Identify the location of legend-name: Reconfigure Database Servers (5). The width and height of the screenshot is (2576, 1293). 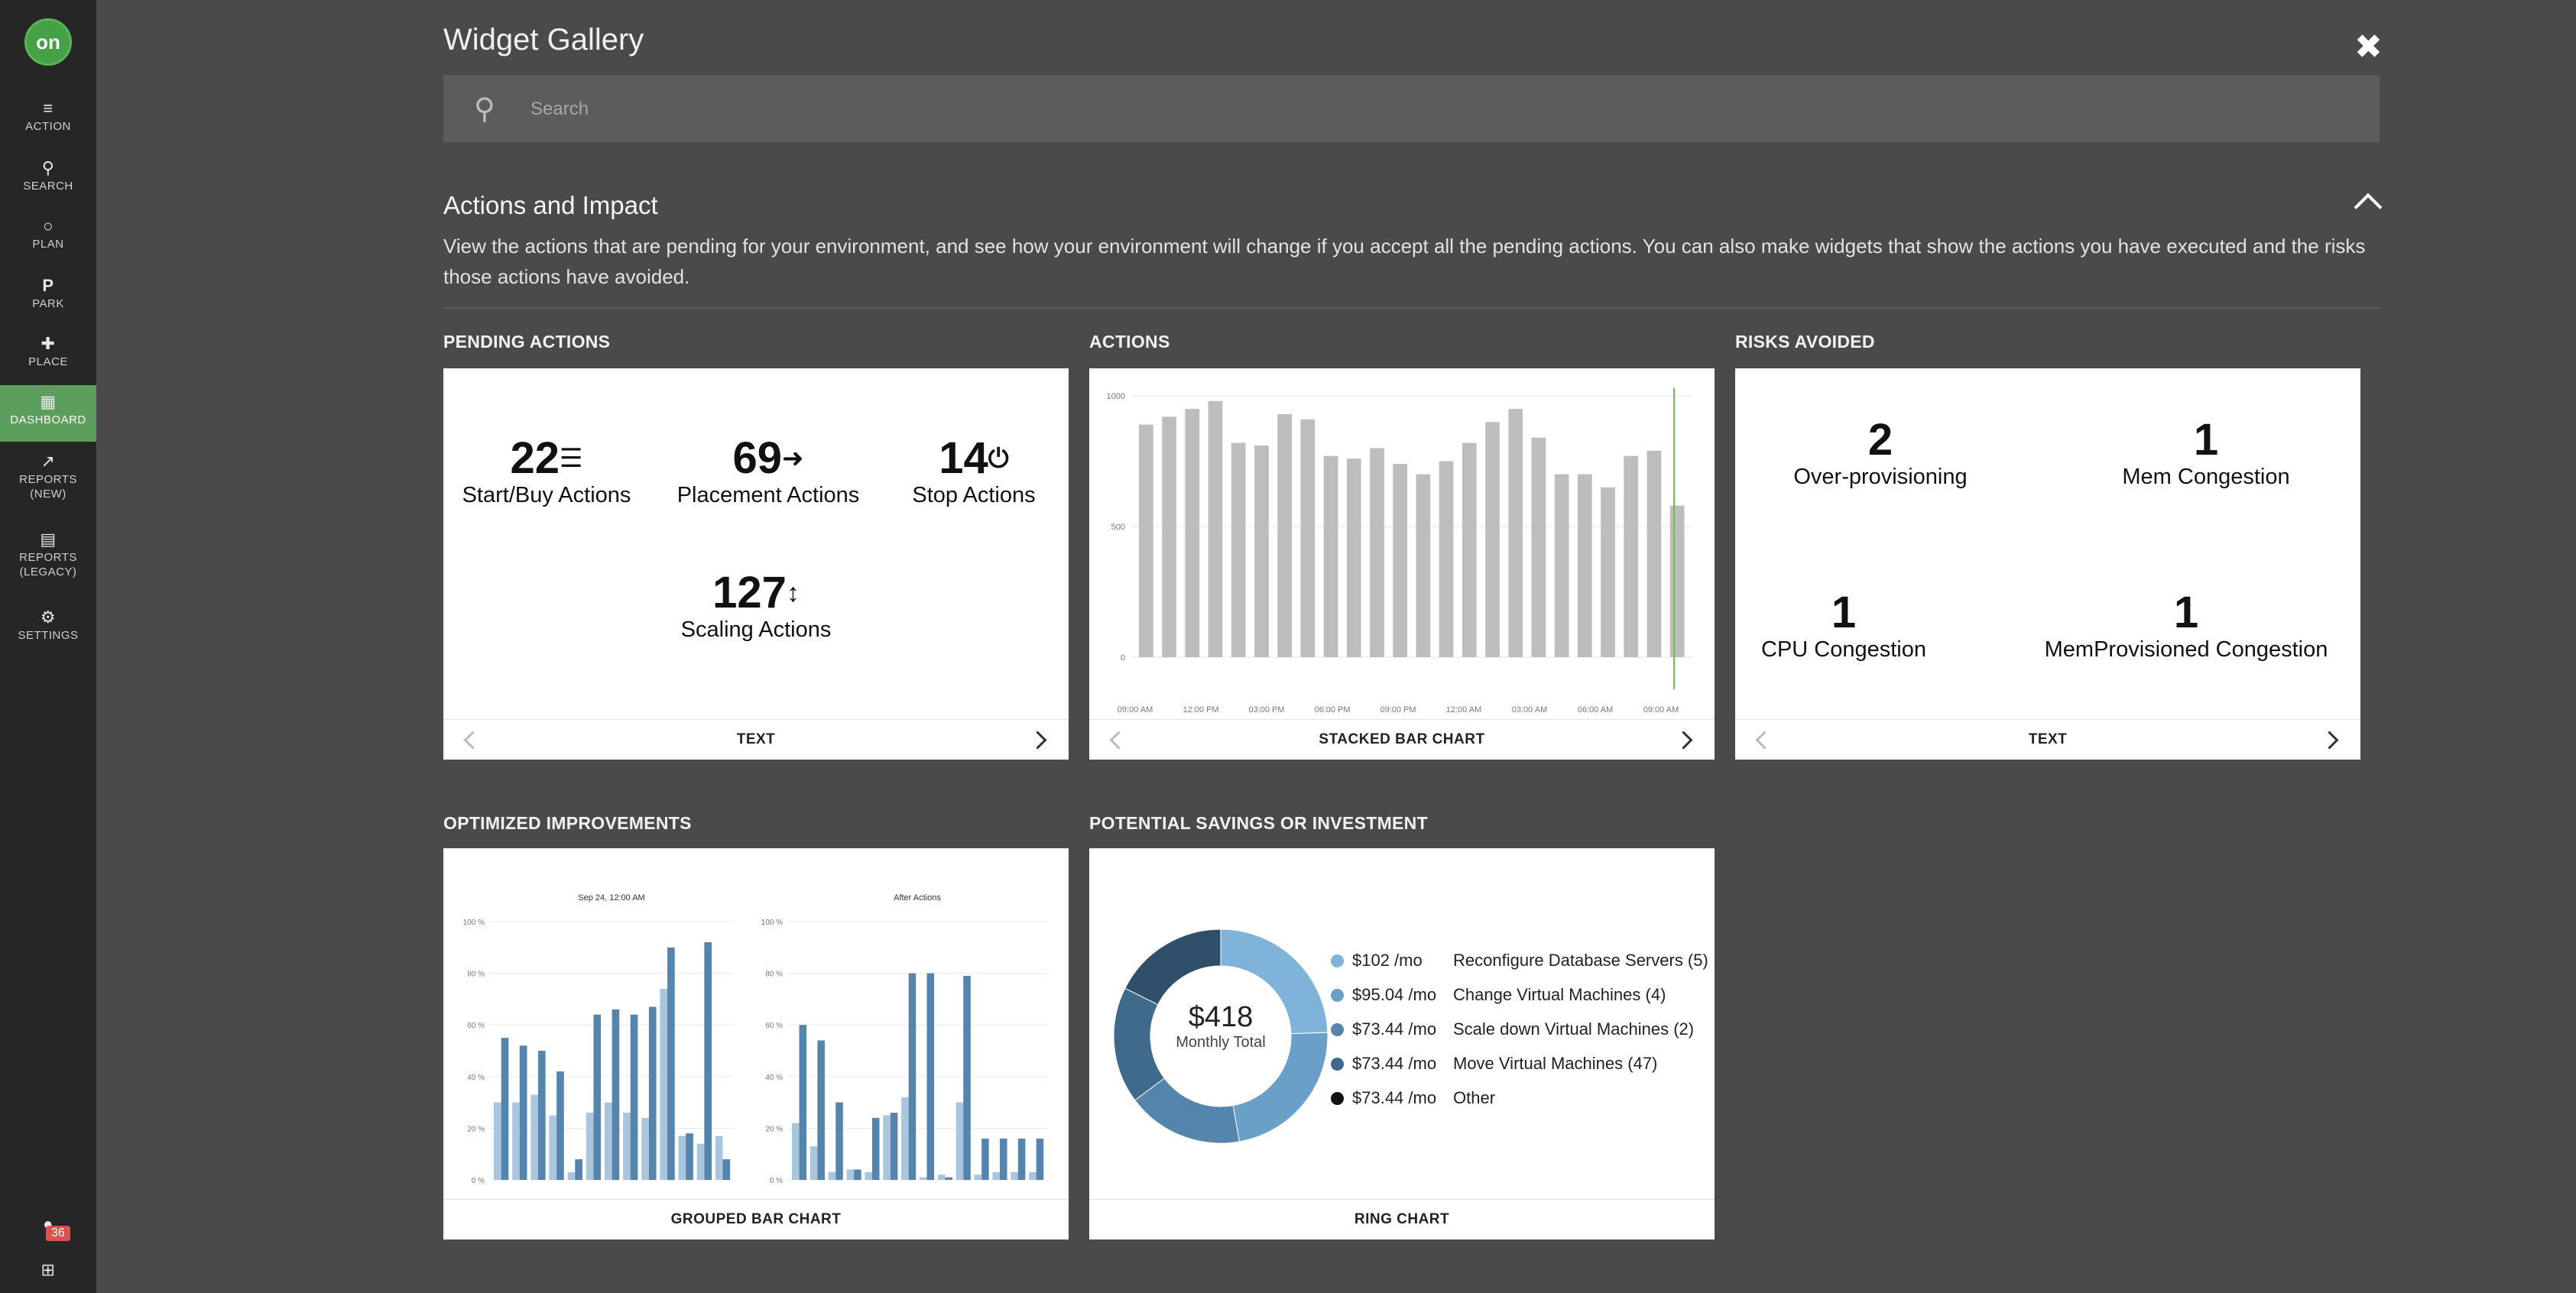
(1580, 960).